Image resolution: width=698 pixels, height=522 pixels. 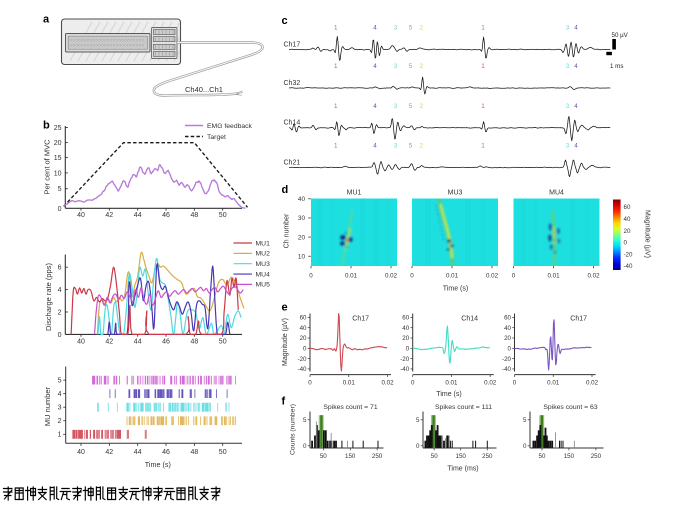 I want to click on svg-text: Ch14, so click(x=469, y=318).